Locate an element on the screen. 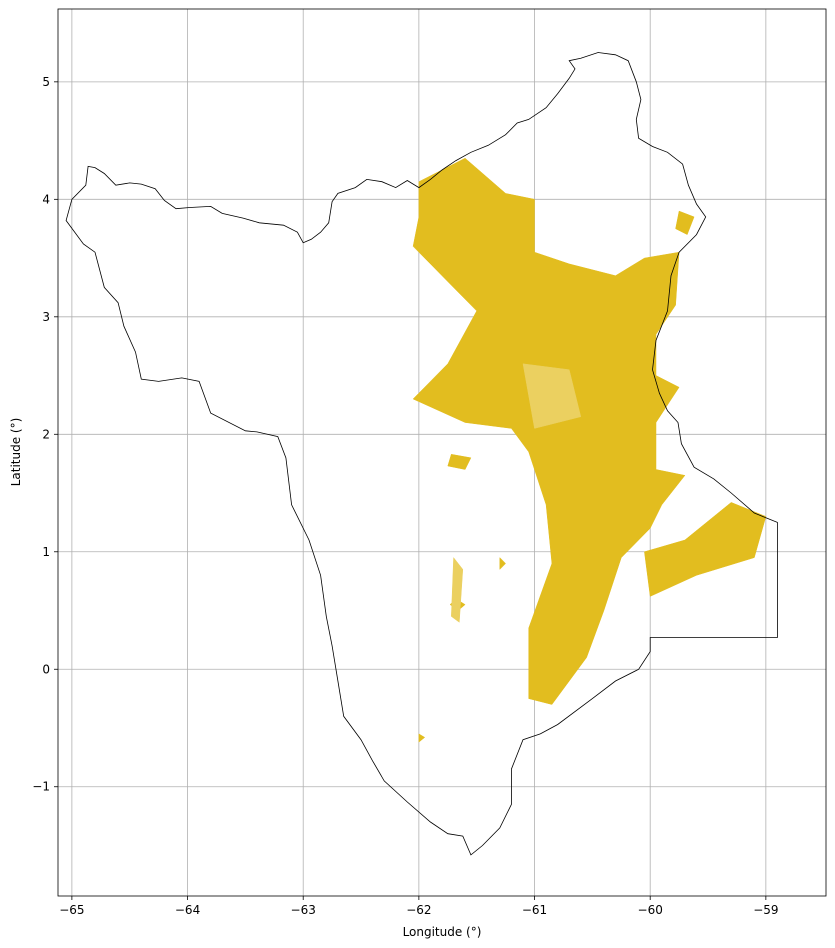 This screenshot has height=948, width=835. y-tick-label: 0 is located at coordinates (46, 669).